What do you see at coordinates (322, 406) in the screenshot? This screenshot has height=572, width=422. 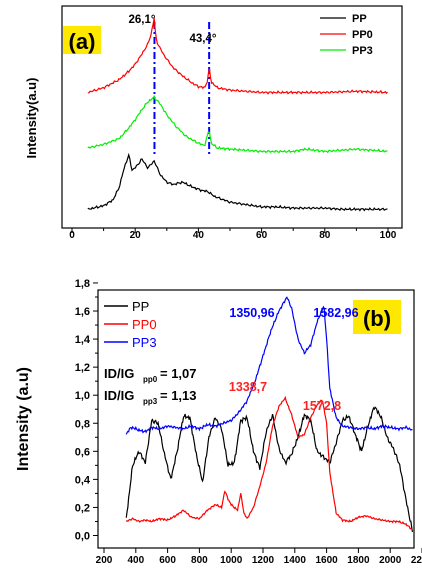 I see `peak-label-1572-8: 1572,8` at bounding box center [322, 406].